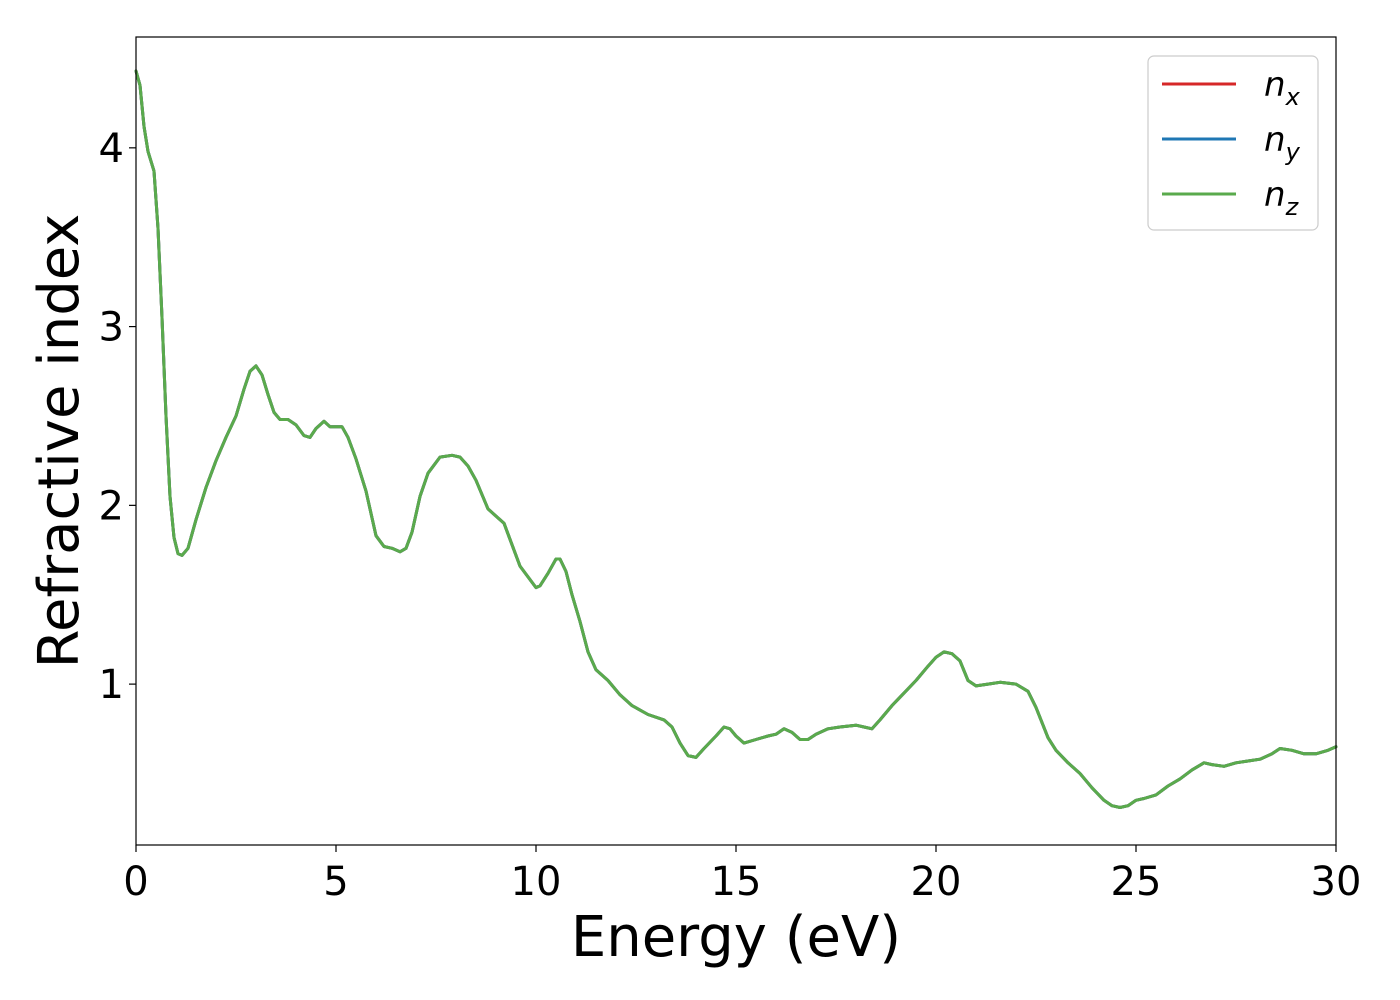 The height and width of the screenshot is (1000, 1400). I want to click on x-axis-label: Energy (eV), so click(736, 937).